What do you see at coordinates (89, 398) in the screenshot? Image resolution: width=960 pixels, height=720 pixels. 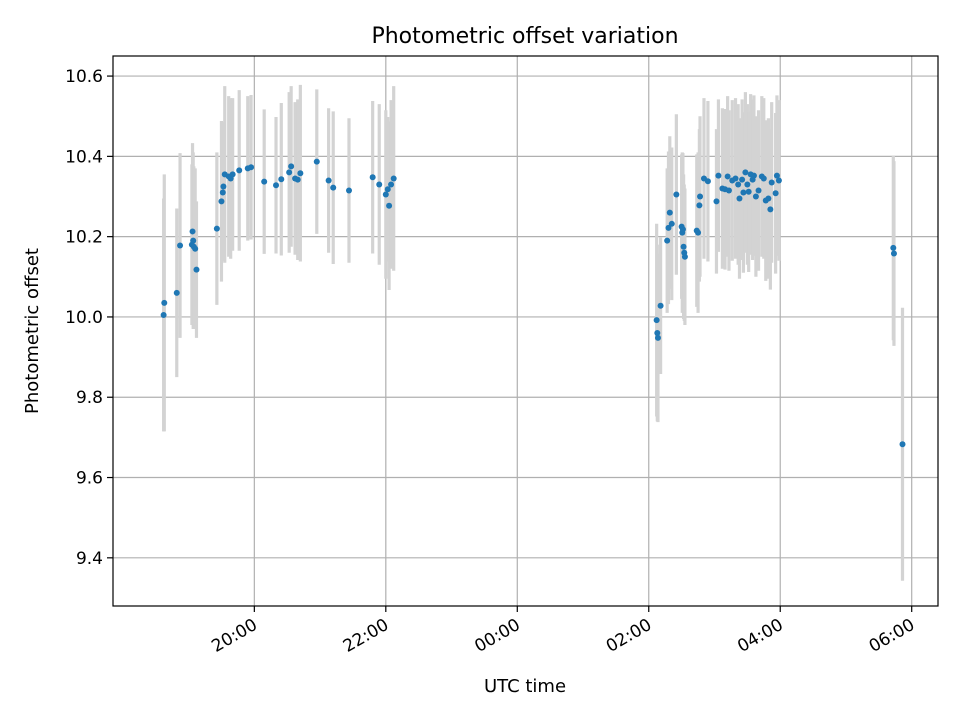 I see `y-tick-label: 9.8` at bounding box center [89, 398].